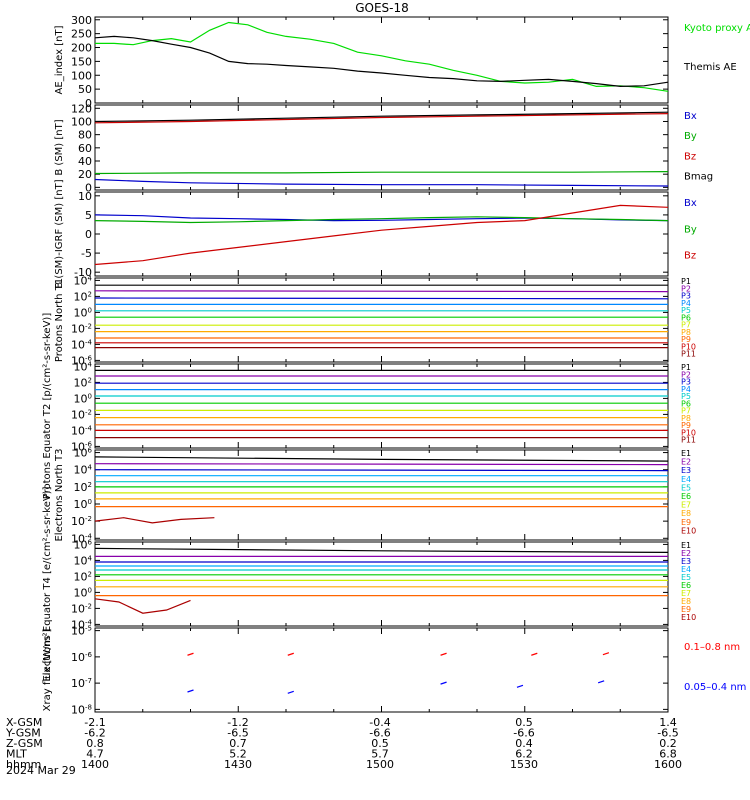 This screenshot has height=800, width=750. I want to click on orbit-row-value: -1.2, so click(237, 722).